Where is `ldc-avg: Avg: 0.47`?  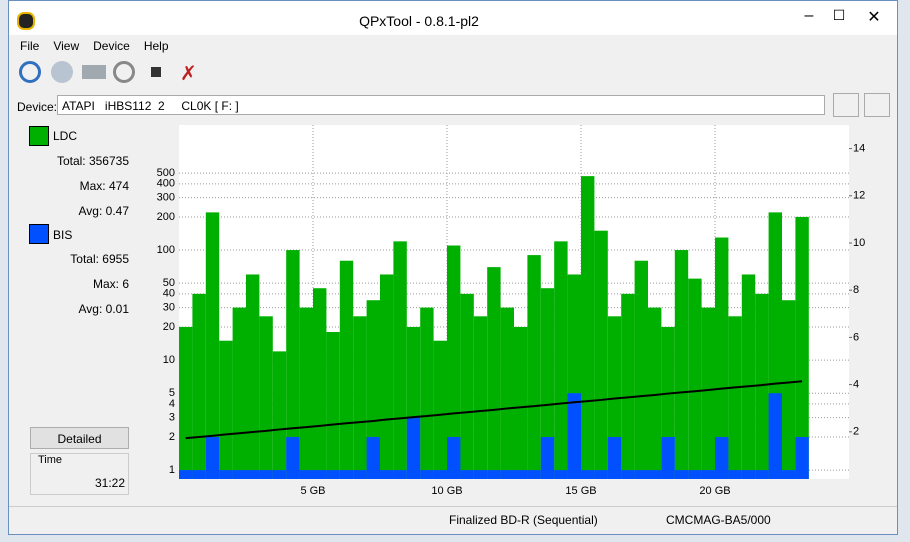
ldc-avg: Avg: 0.47 is located at coordinates (103, 211).